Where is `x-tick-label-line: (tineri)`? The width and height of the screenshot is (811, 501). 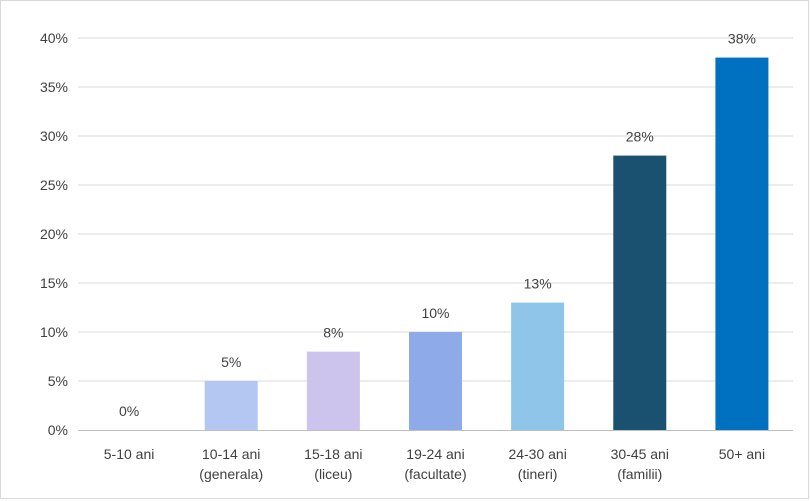
x-tick-label-line: (tineri) is located at coordinates (538, 474).